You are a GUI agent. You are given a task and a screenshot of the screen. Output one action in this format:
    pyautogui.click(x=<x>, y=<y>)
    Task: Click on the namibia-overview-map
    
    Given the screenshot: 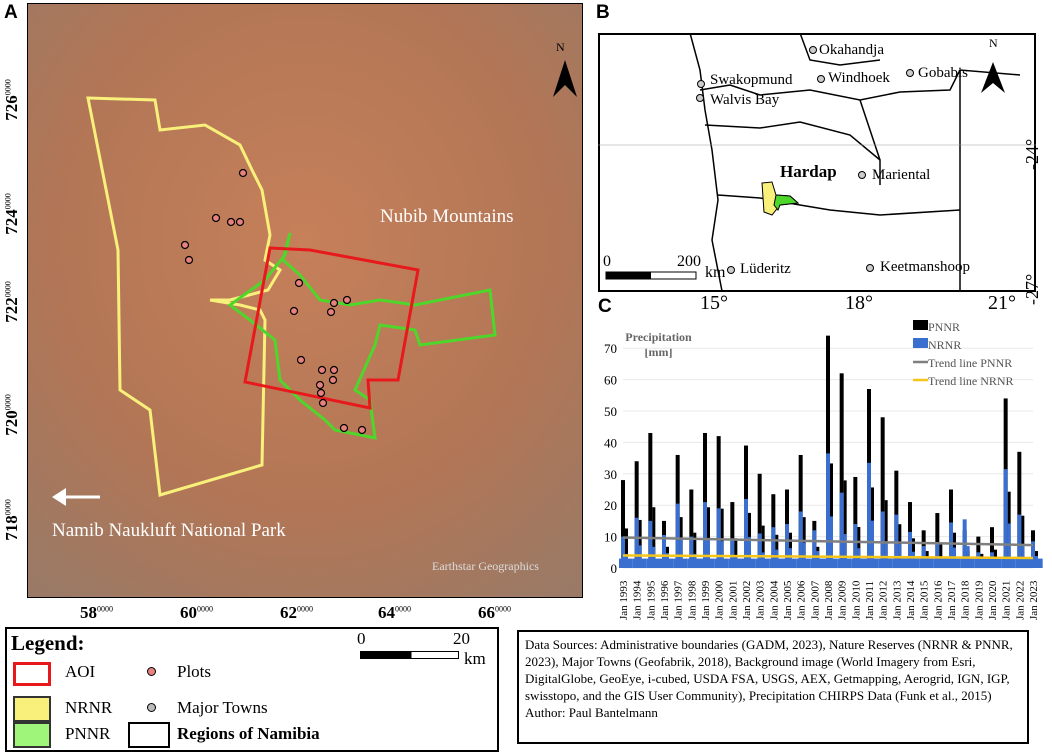 What is the action you would take?
    pyautogui.click(x=817, y=162)
    